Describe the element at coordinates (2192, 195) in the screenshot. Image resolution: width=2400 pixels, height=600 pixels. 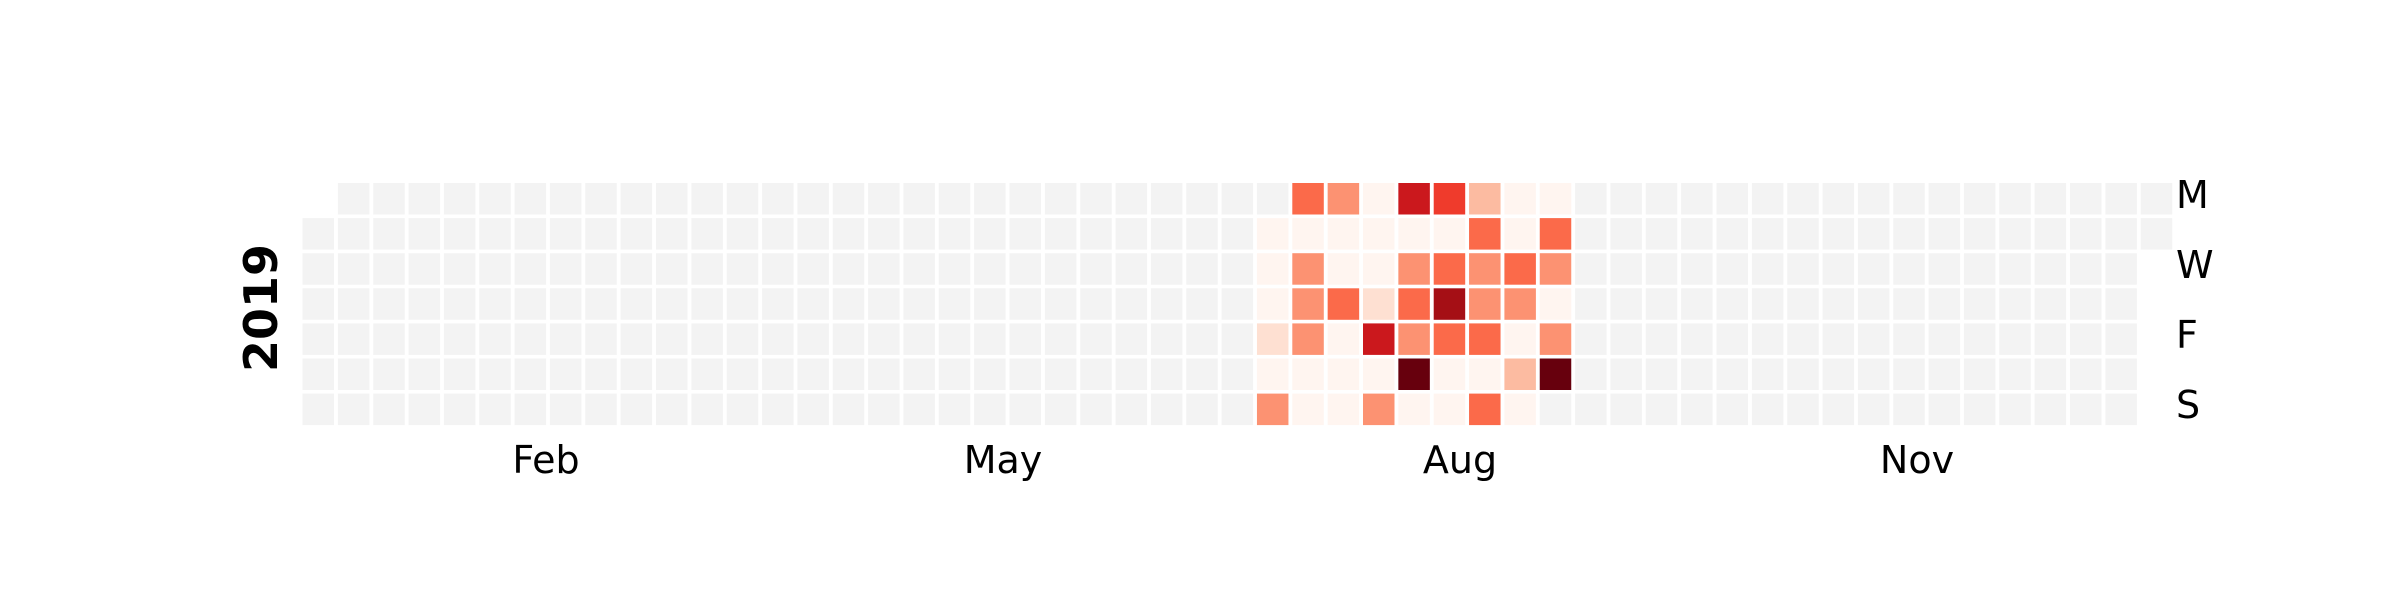
I see `day-label: M` at that location.